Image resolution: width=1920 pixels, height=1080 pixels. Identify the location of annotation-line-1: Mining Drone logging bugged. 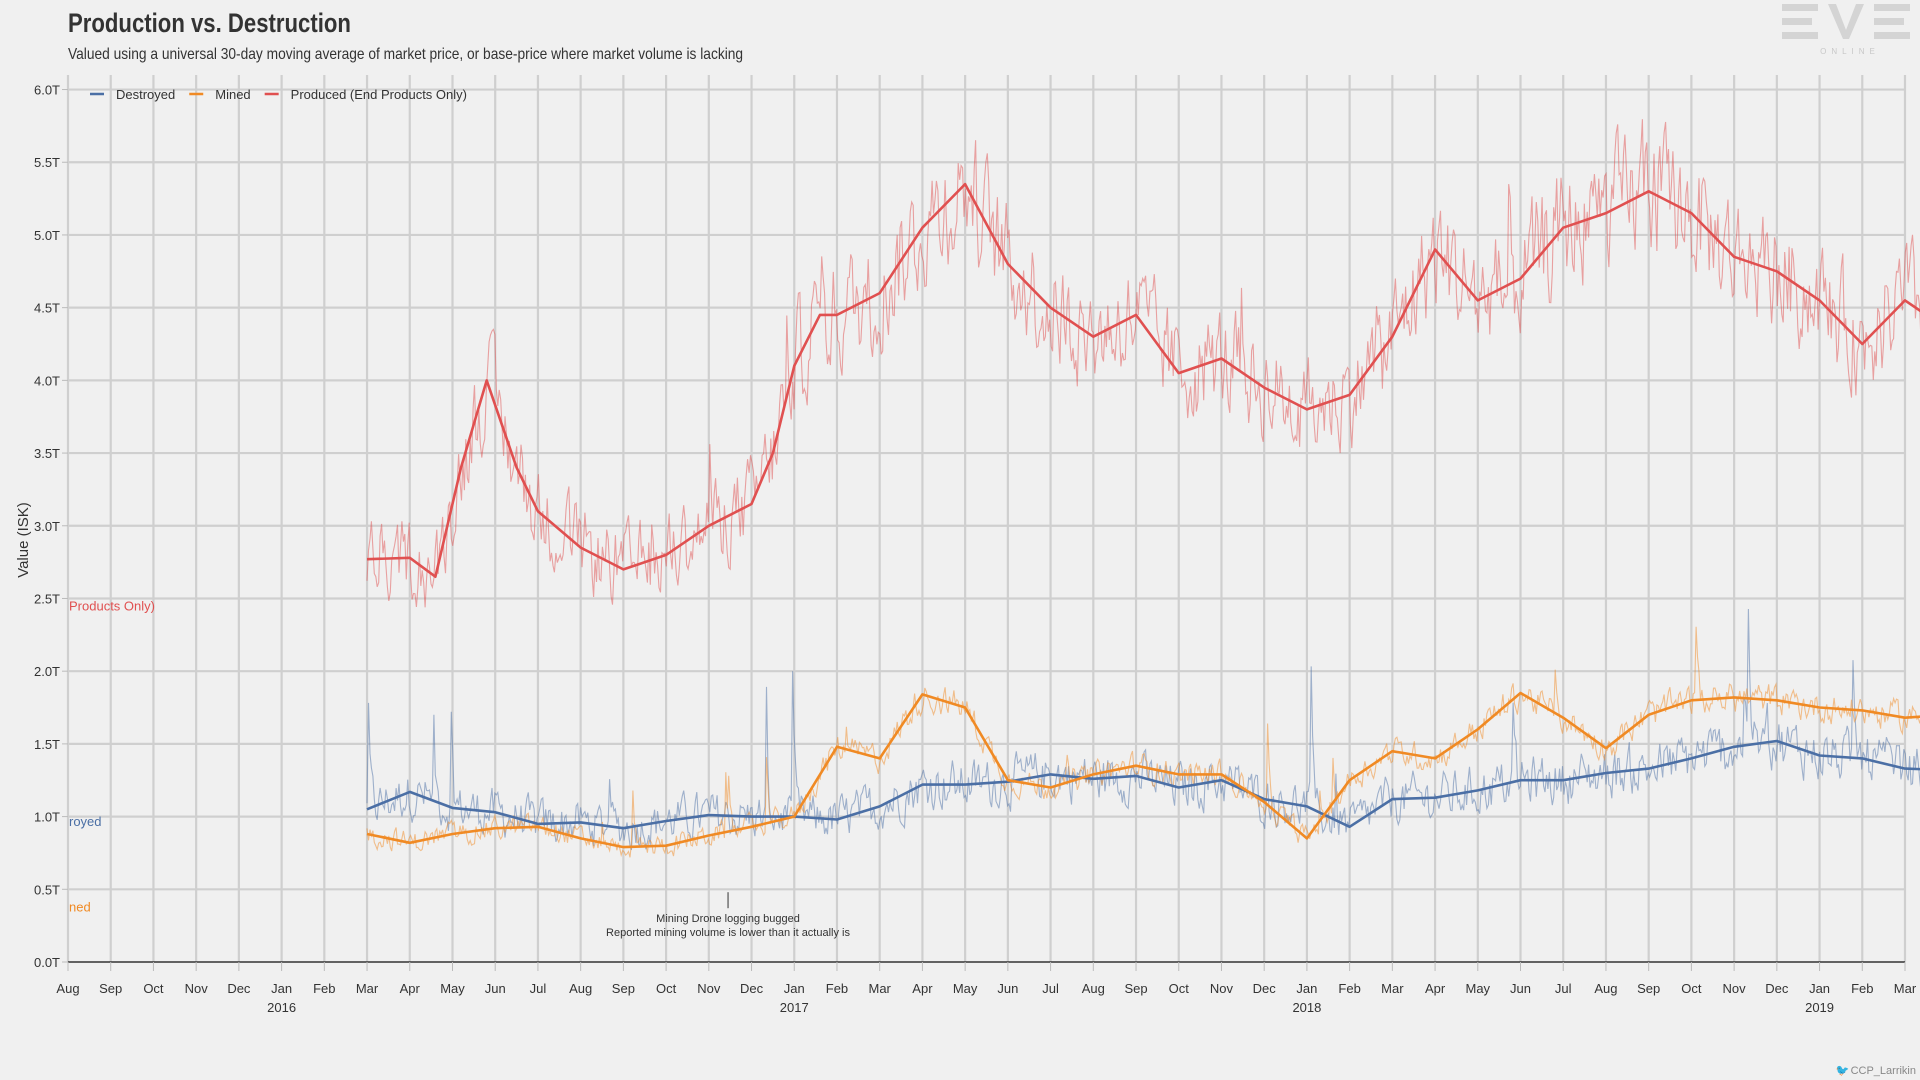
(728, 919).